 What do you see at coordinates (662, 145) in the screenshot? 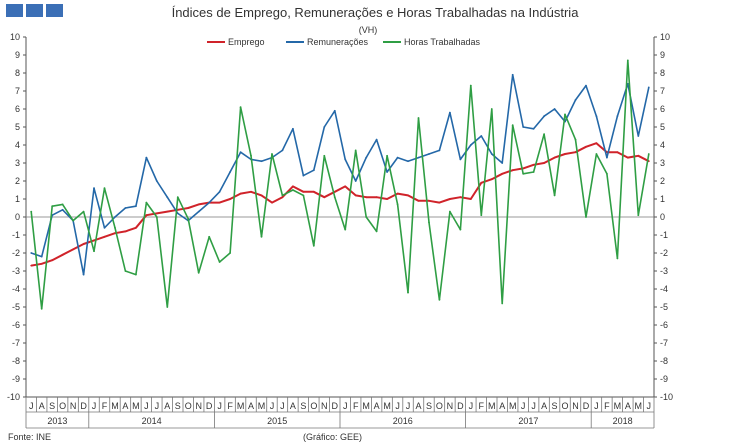
I see `y-tick-label-right: 4` at bounding box center [662, 145].